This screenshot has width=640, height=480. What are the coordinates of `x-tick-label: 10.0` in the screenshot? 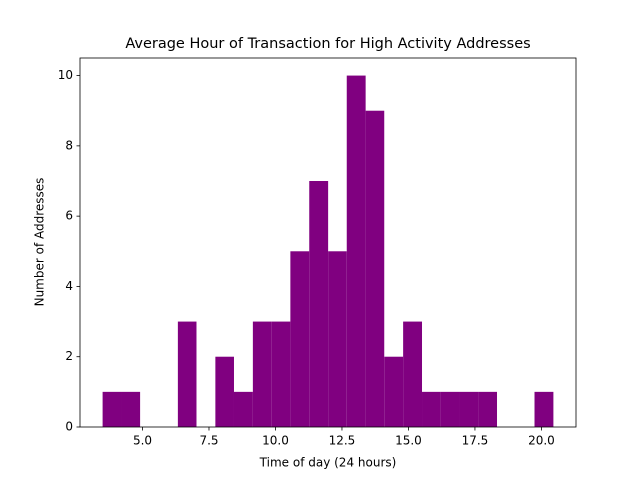 It's located at (275, 441).